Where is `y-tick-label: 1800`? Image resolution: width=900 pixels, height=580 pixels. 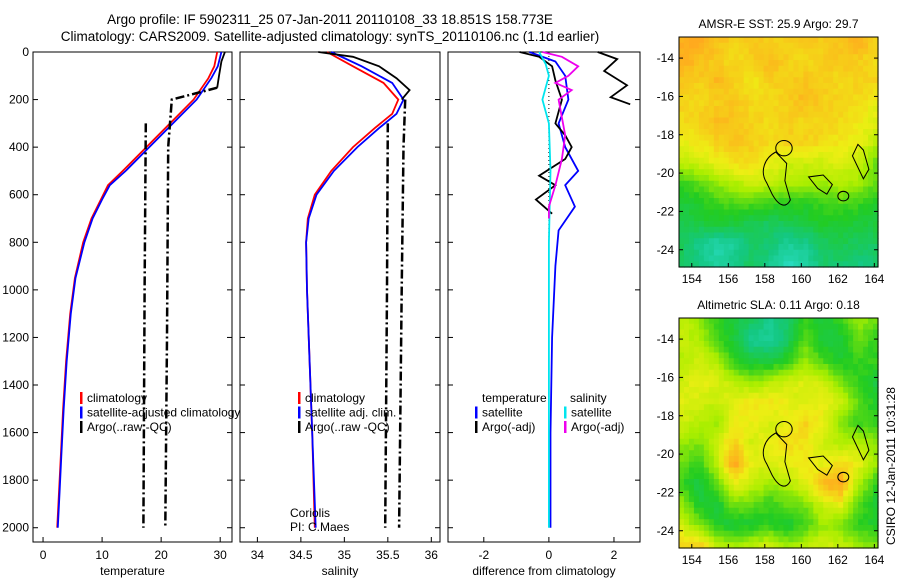
y-tick-label: 1800 is located at coordinates (15, 480).